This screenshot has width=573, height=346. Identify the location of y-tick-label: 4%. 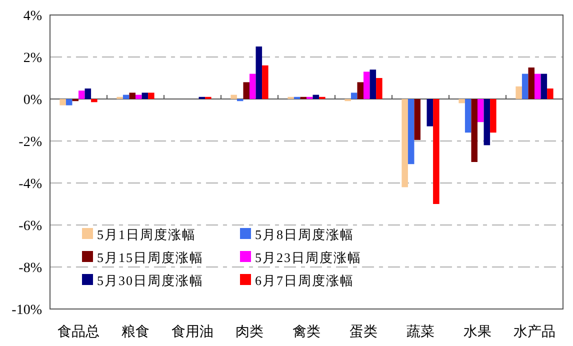
(32, 16).